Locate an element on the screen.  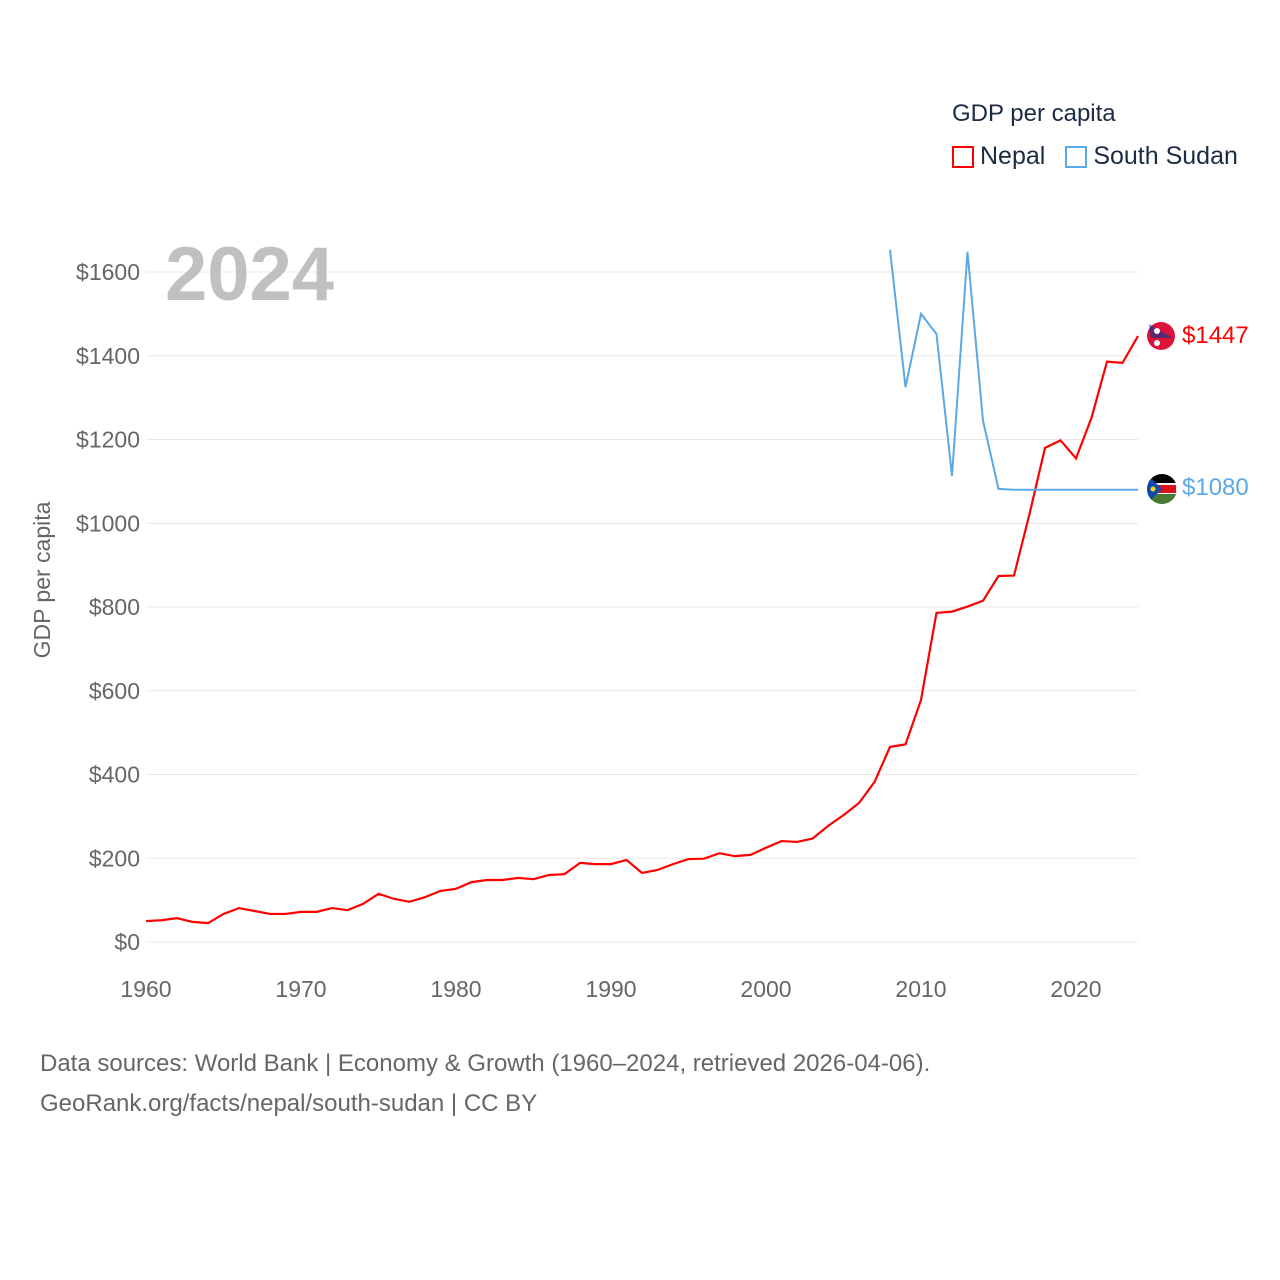
legend-swatch-nepal is located at coordinates (963, 156).